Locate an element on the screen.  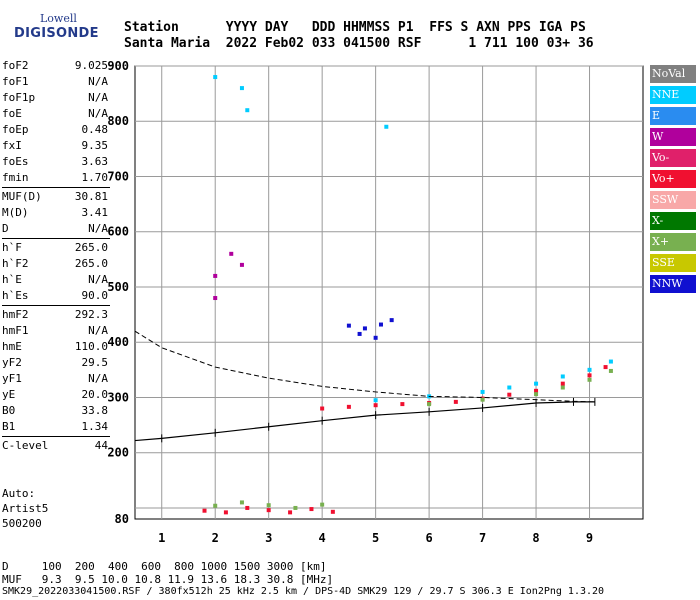
y-tick-label: 200 is located at coordinates (118, 453).